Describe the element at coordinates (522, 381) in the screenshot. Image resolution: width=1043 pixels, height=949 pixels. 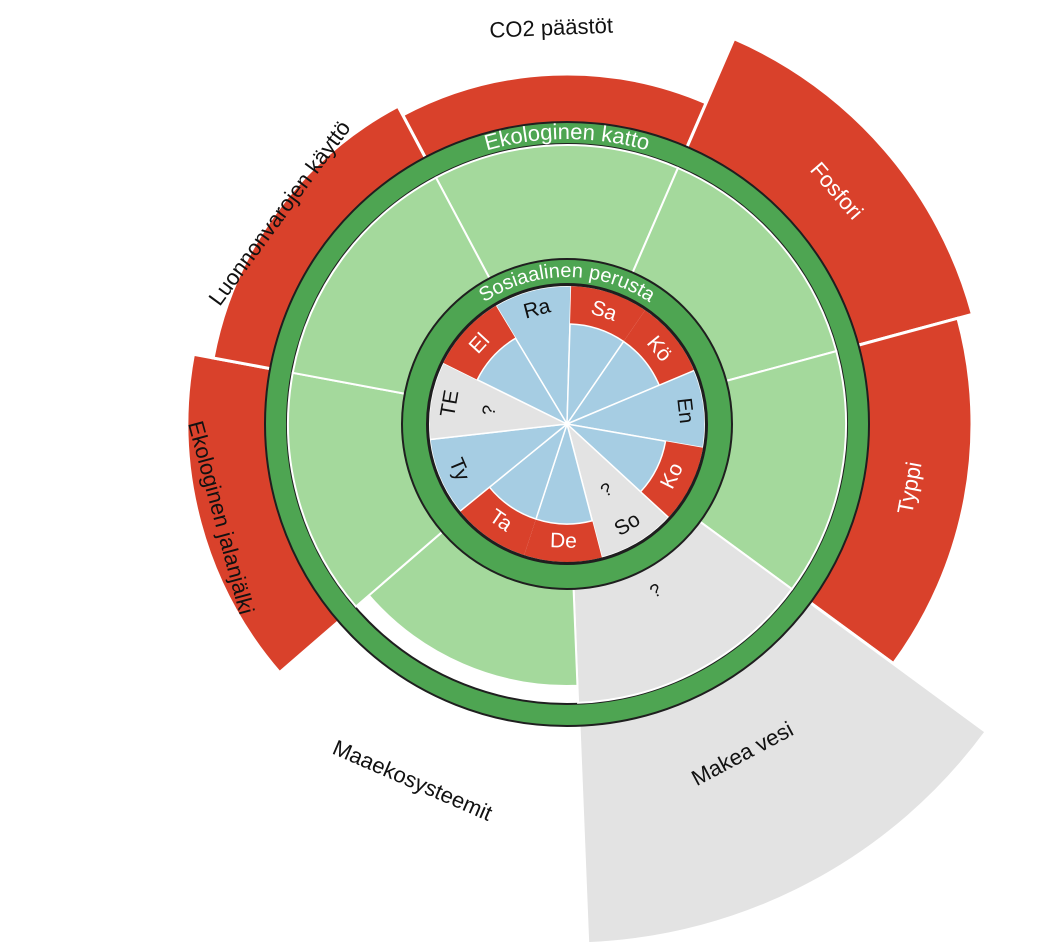
I see `social-achieved-El` at that location.